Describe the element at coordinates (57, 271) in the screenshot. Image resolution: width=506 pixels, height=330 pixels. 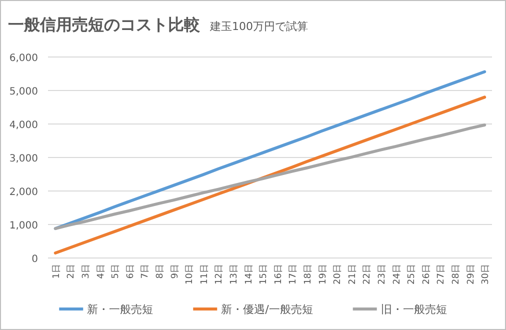
I see `x-tick-label: 1日` at that location.